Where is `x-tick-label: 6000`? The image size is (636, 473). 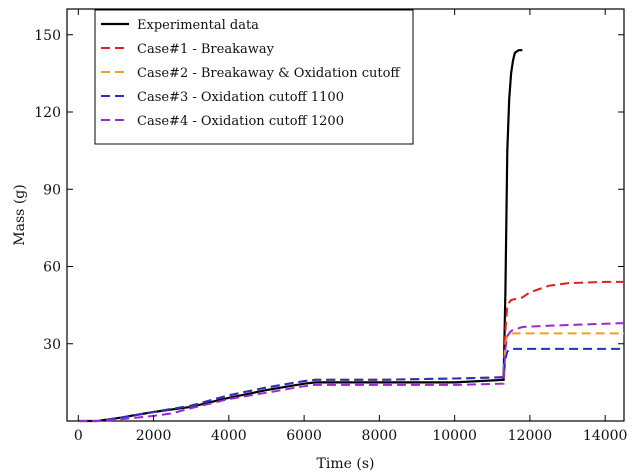 x-tick-label: 6000 is located at coordinates (304, 436).